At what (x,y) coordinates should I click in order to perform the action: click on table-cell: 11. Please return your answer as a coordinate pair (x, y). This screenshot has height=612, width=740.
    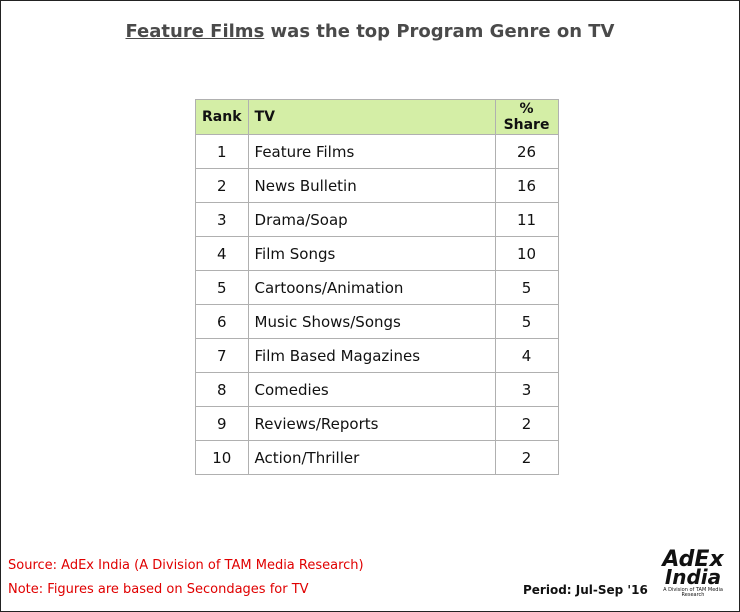
    Looking at the image, I should click on (526, 219).